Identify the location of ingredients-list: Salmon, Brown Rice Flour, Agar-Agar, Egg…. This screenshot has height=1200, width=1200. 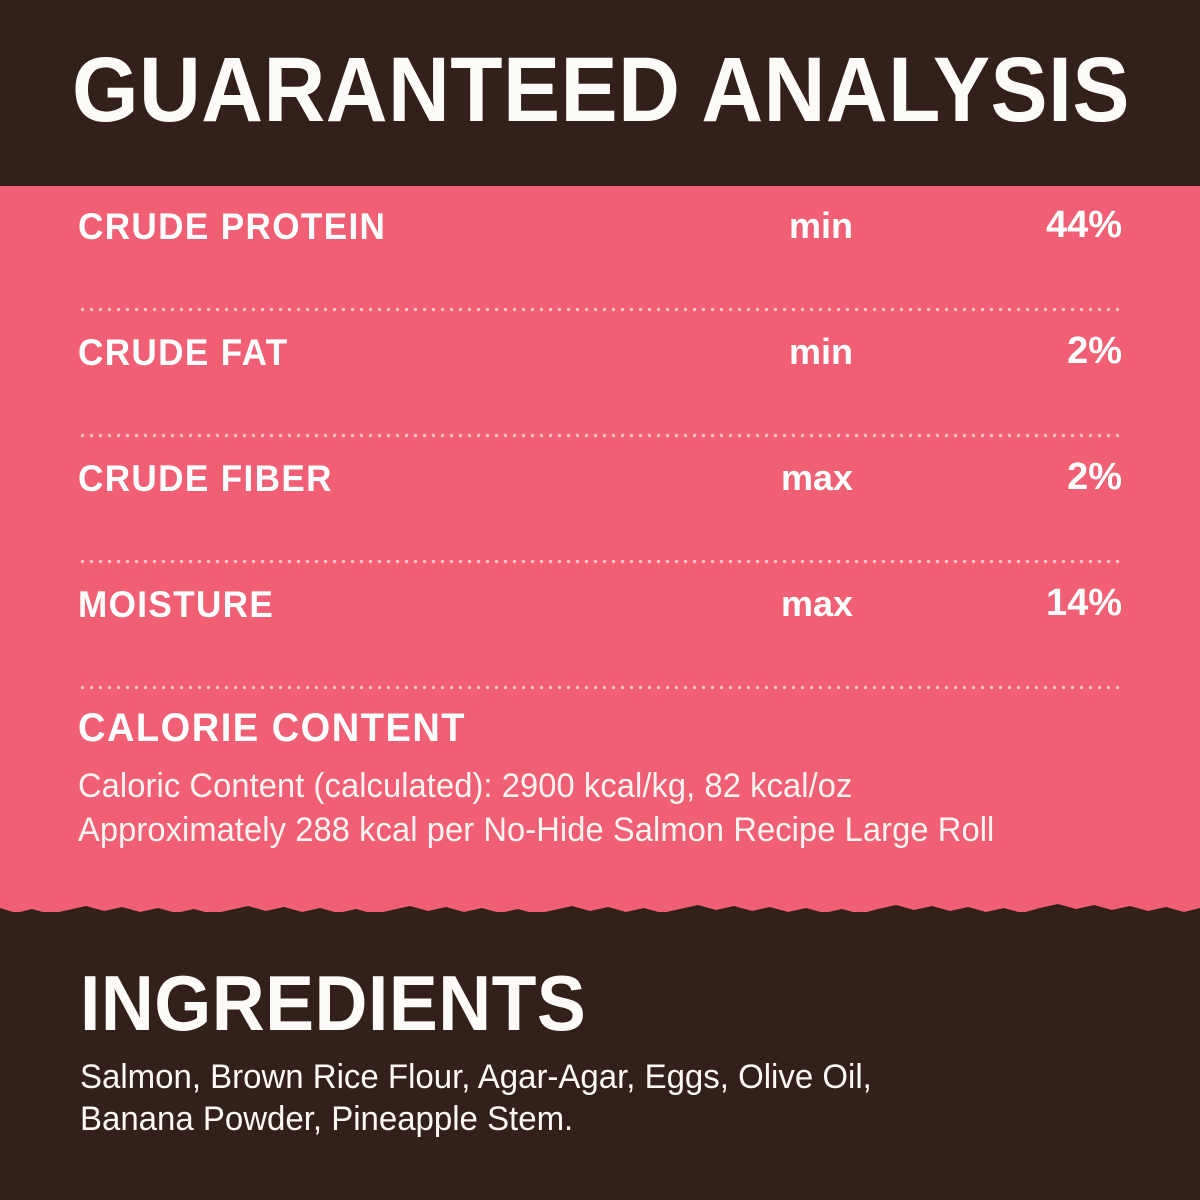
(610, 1098).